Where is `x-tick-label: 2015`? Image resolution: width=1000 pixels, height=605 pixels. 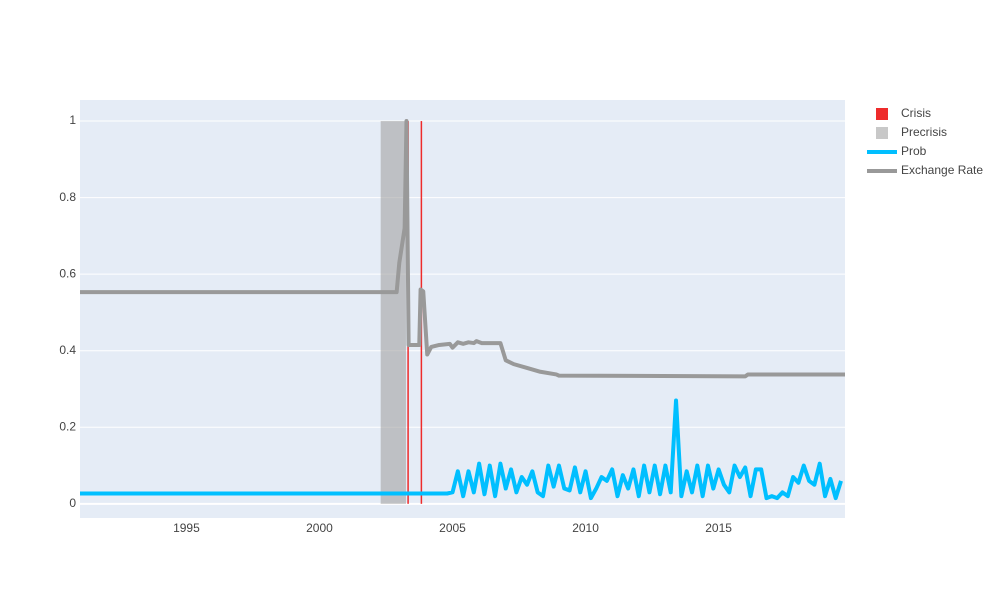 x-tick-label: 2015 is located at coordinates (718, 528).